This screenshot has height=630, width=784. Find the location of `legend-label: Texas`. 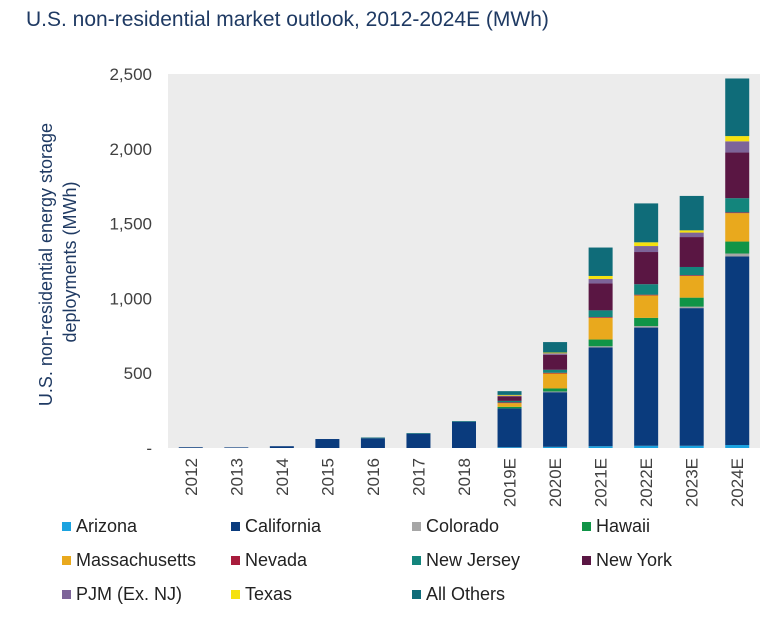

legend-label: Texas is located at coordinates (269, 594).